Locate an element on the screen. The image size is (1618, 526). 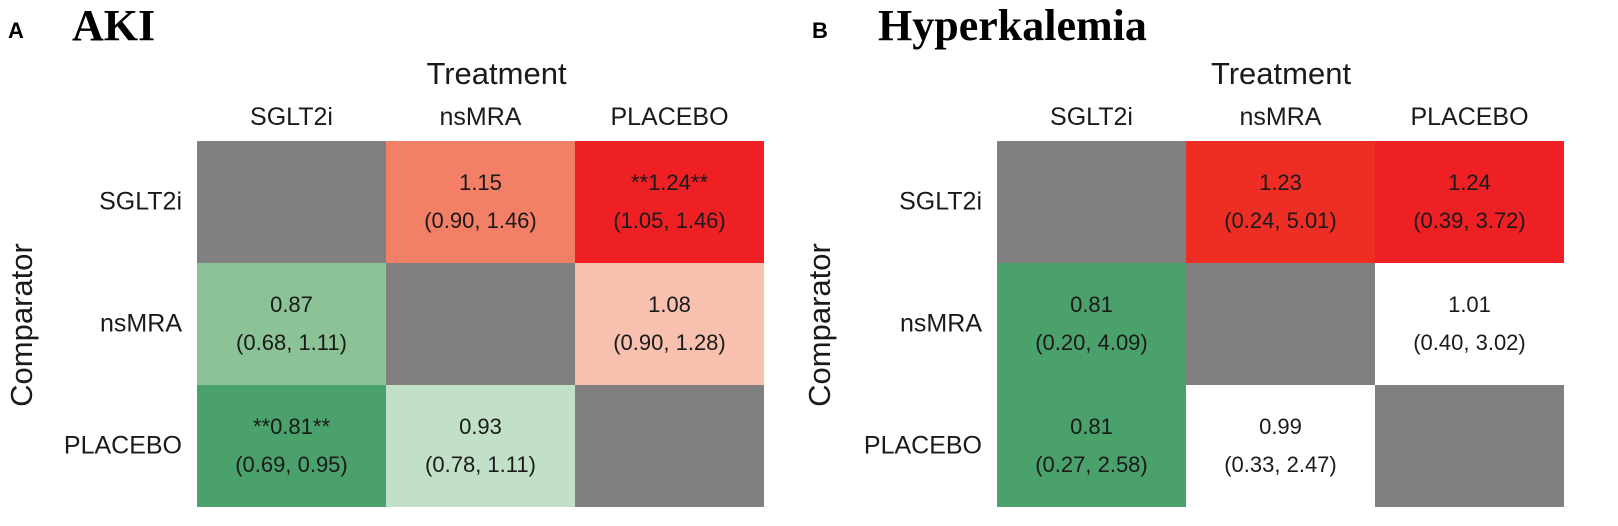
chart-title: AKI is located at coordinates (114, 25).